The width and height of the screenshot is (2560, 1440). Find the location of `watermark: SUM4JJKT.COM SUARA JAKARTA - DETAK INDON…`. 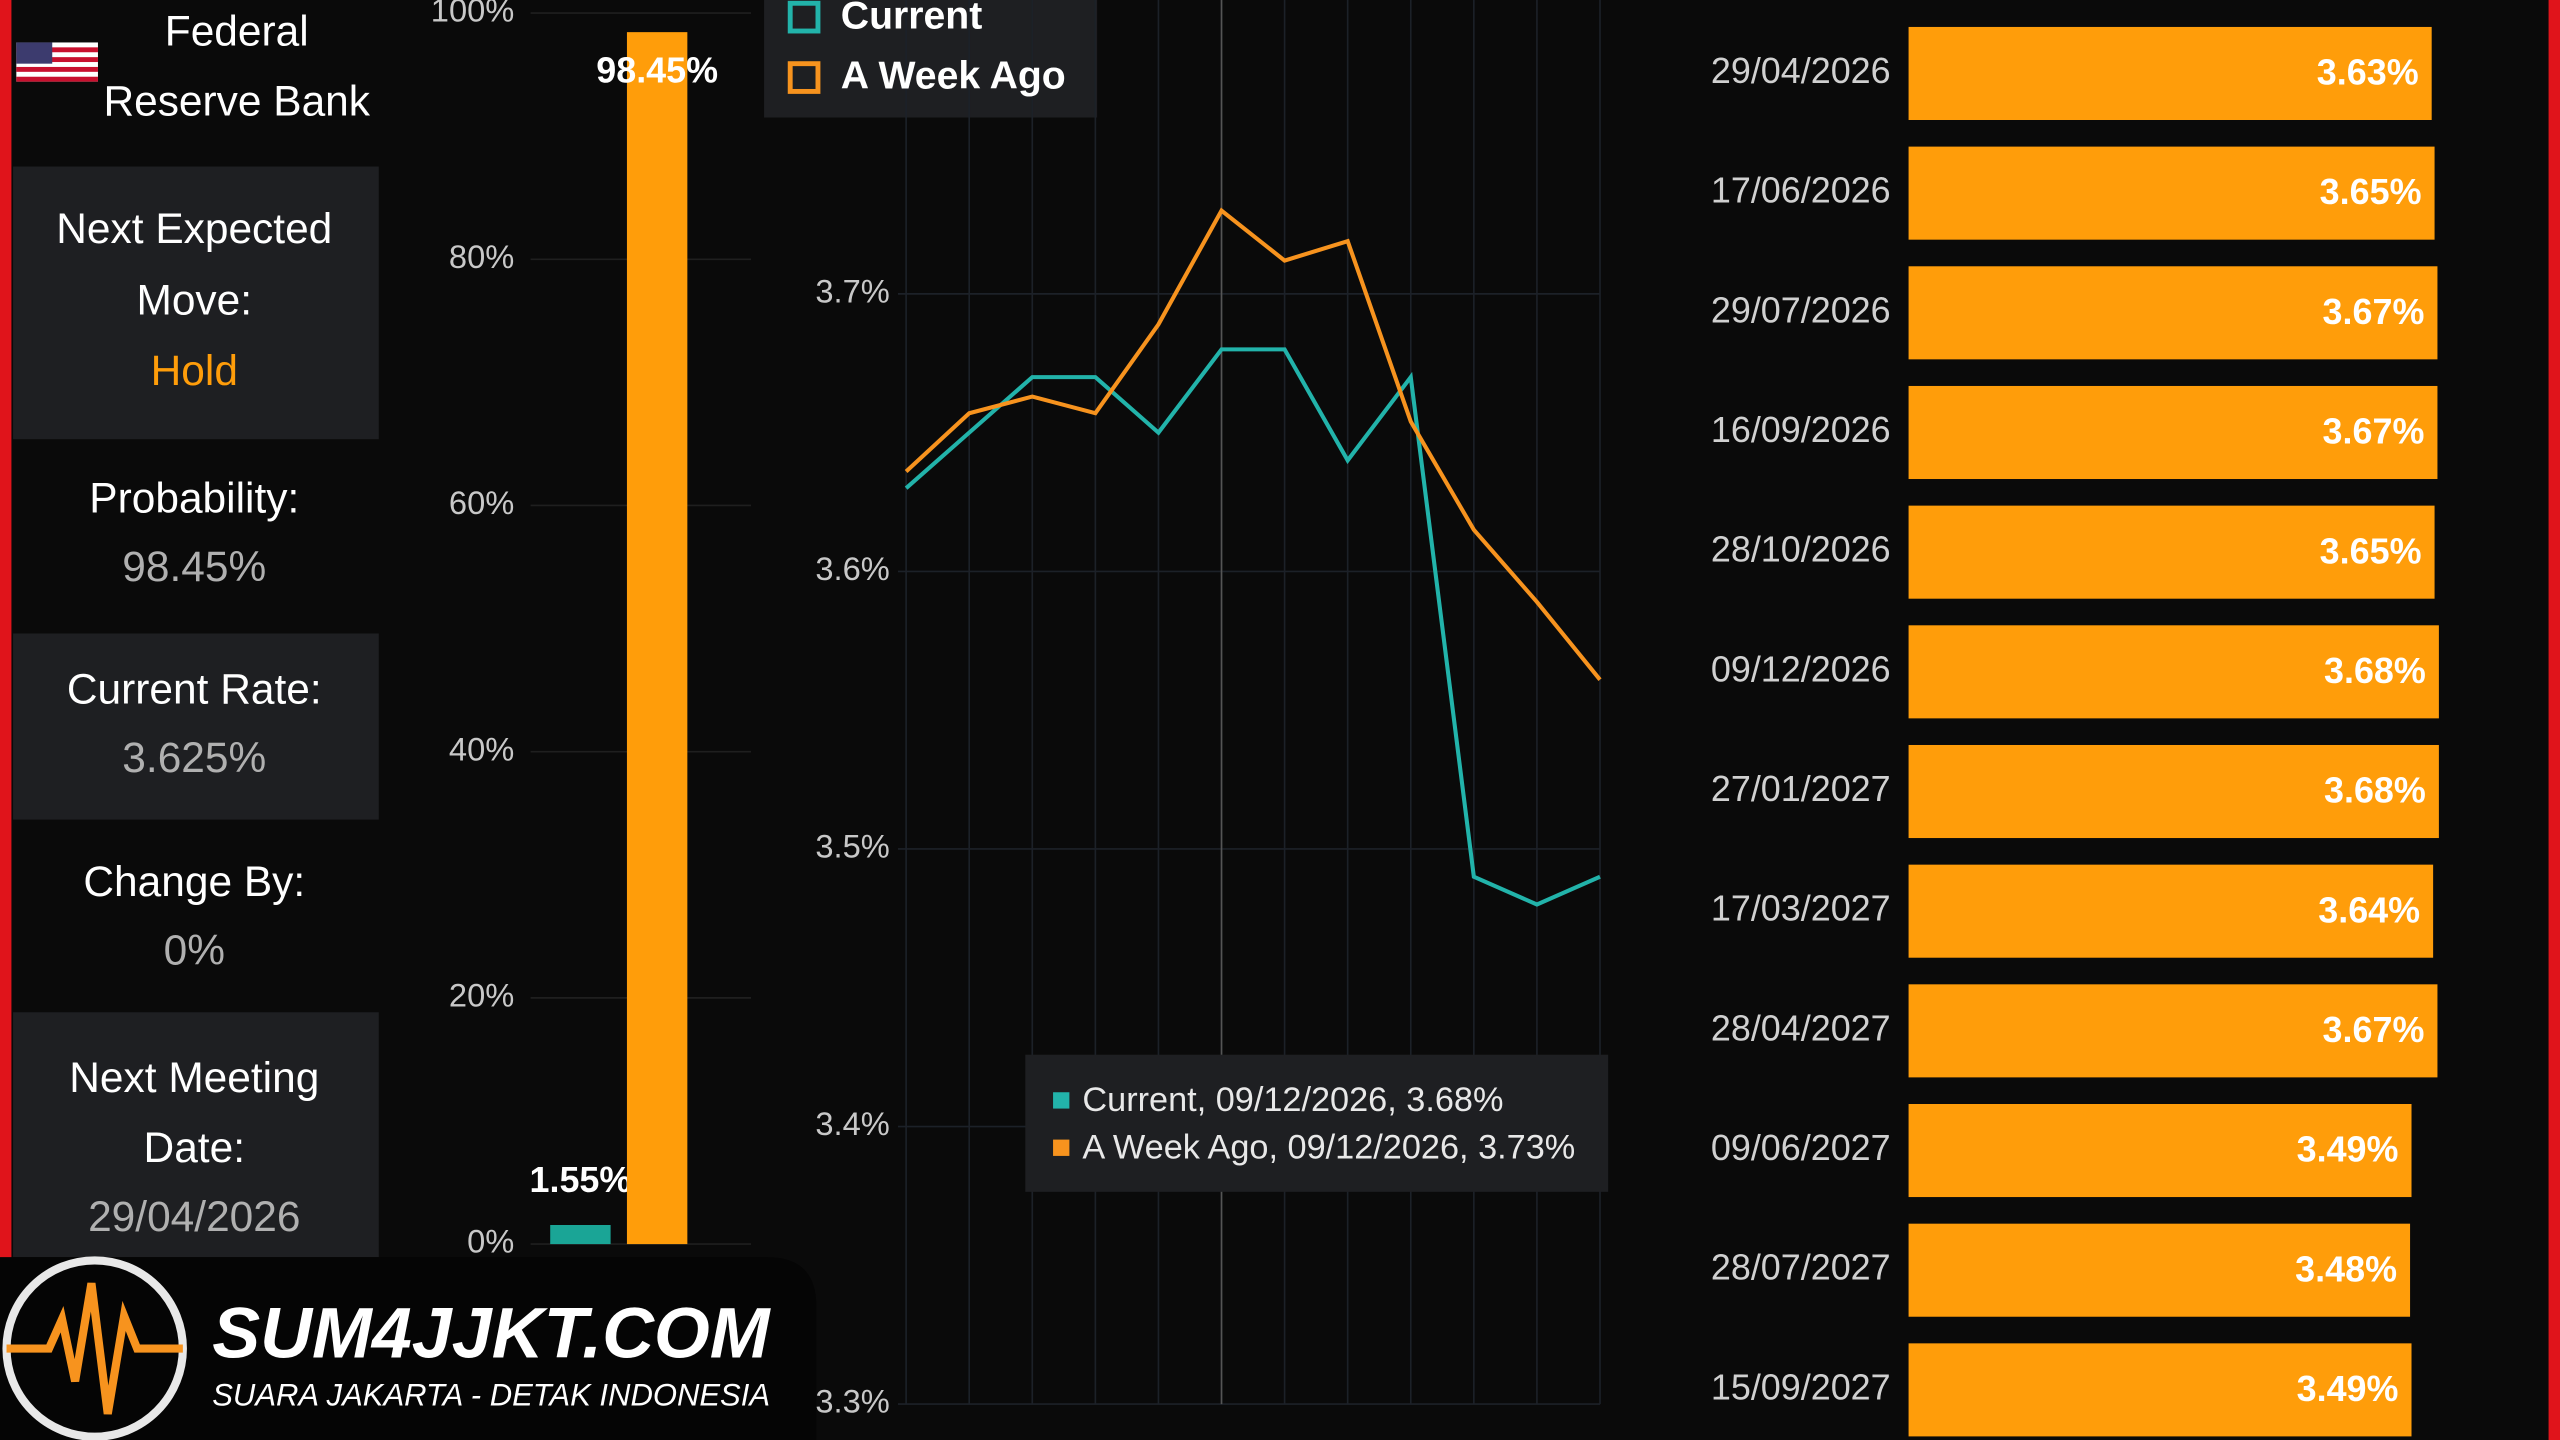

watermark: SUM4JJKT.COM SUARA JAKARTA - DETAK INDON… is located at coordinates (408, 1348).